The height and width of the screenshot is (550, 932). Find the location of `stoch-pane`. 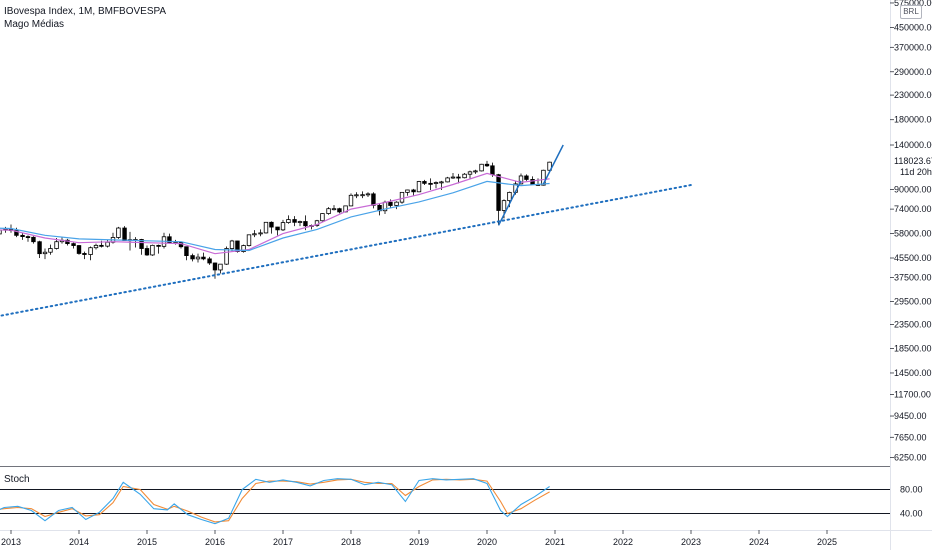

stoch-pane is located at coordinates (445, 501).